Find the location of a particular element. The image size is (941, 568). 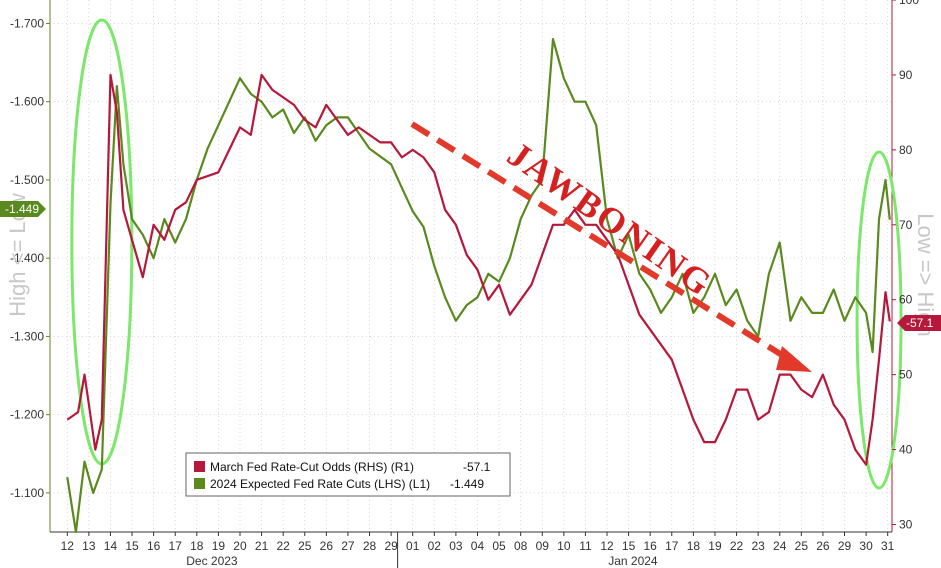

left-tick-label: -1.500 is located at coordinates (27, 180).